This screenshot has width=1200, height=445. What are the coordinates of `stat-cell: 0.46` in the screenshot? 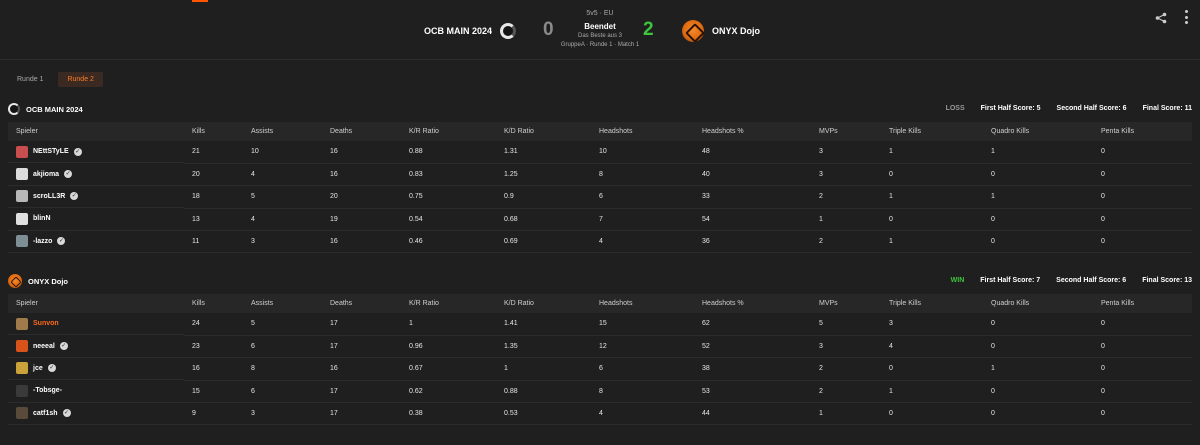 It's located at (448, 242).